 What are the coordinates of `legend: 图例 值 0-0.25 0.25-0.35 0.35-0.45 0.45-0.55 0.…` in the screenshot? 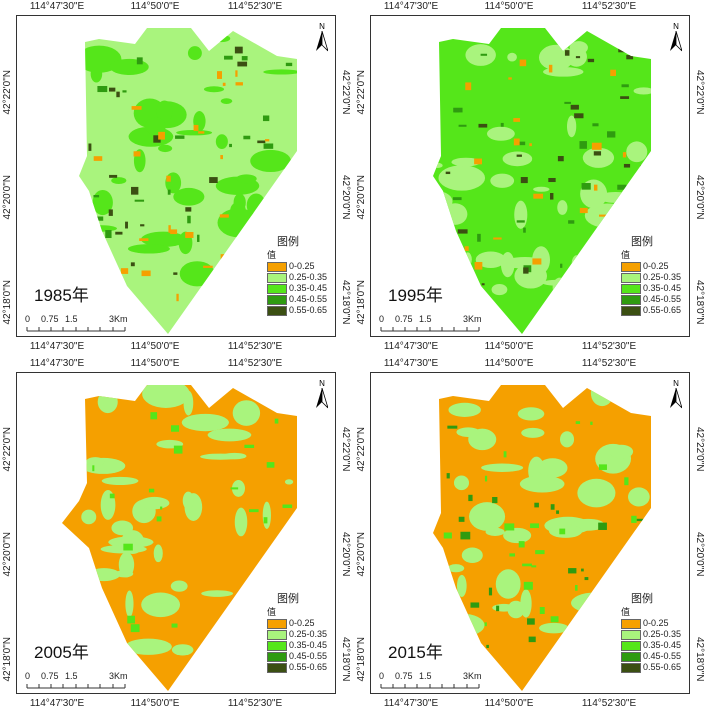 It's located at (651, 276).